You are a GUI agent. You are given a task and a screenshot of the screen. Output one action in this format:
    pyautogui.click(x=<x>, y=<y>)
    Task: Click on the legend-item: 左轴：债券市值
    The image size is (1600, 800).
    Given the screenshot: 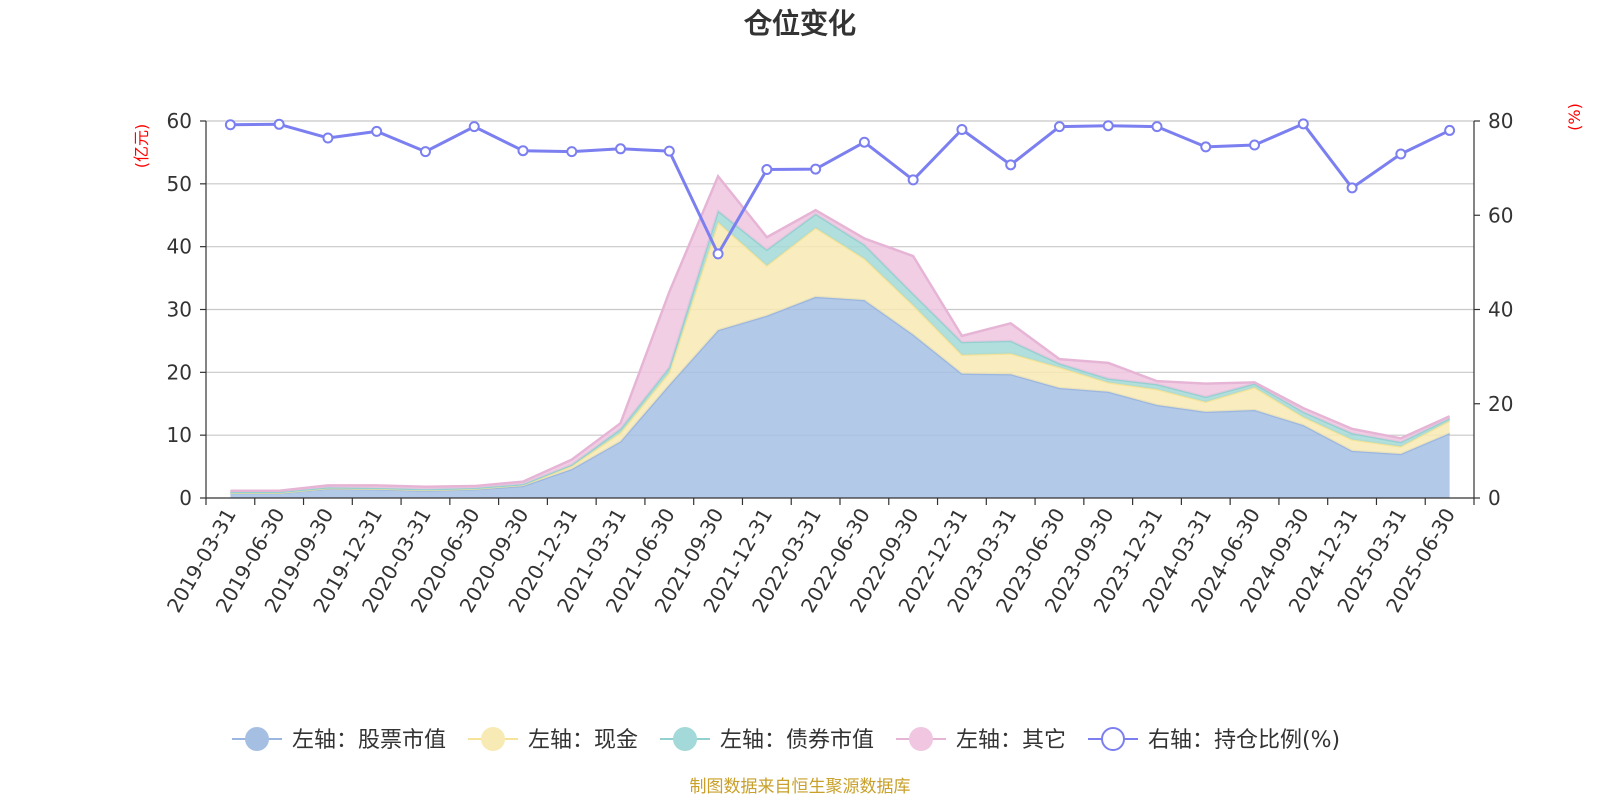 What is the action you would take?
    pyautogui.click(x=767, y=740)
    